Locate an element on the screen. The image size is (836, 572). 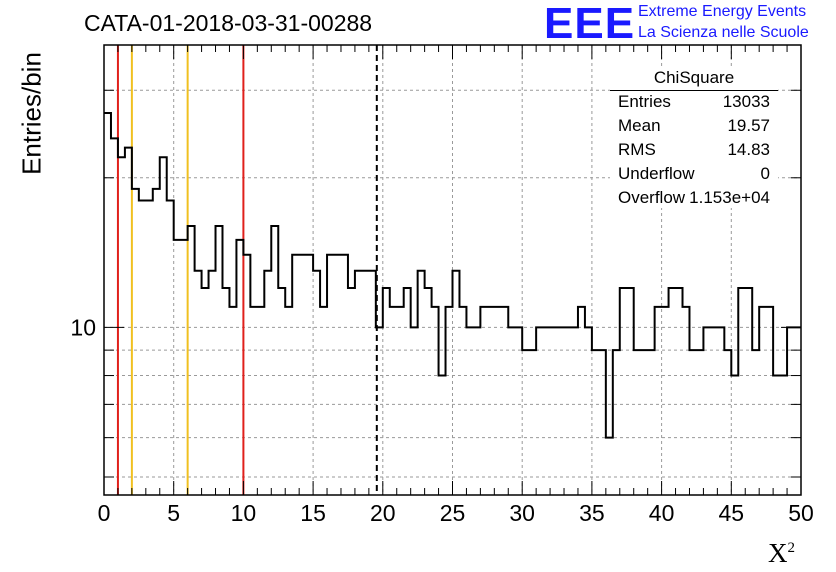
x-tick-label: 10 is located at coordinates (244, 513).